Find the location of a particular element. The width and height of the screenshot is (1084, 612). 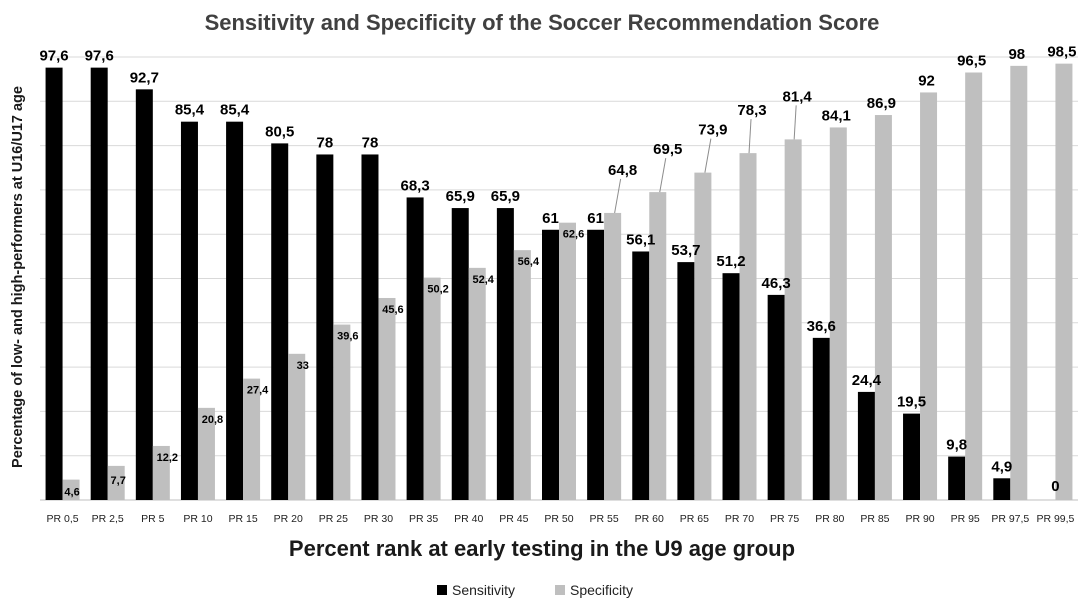

x-tick-label: PR 97,5 is located at coordinates (1010, 519).